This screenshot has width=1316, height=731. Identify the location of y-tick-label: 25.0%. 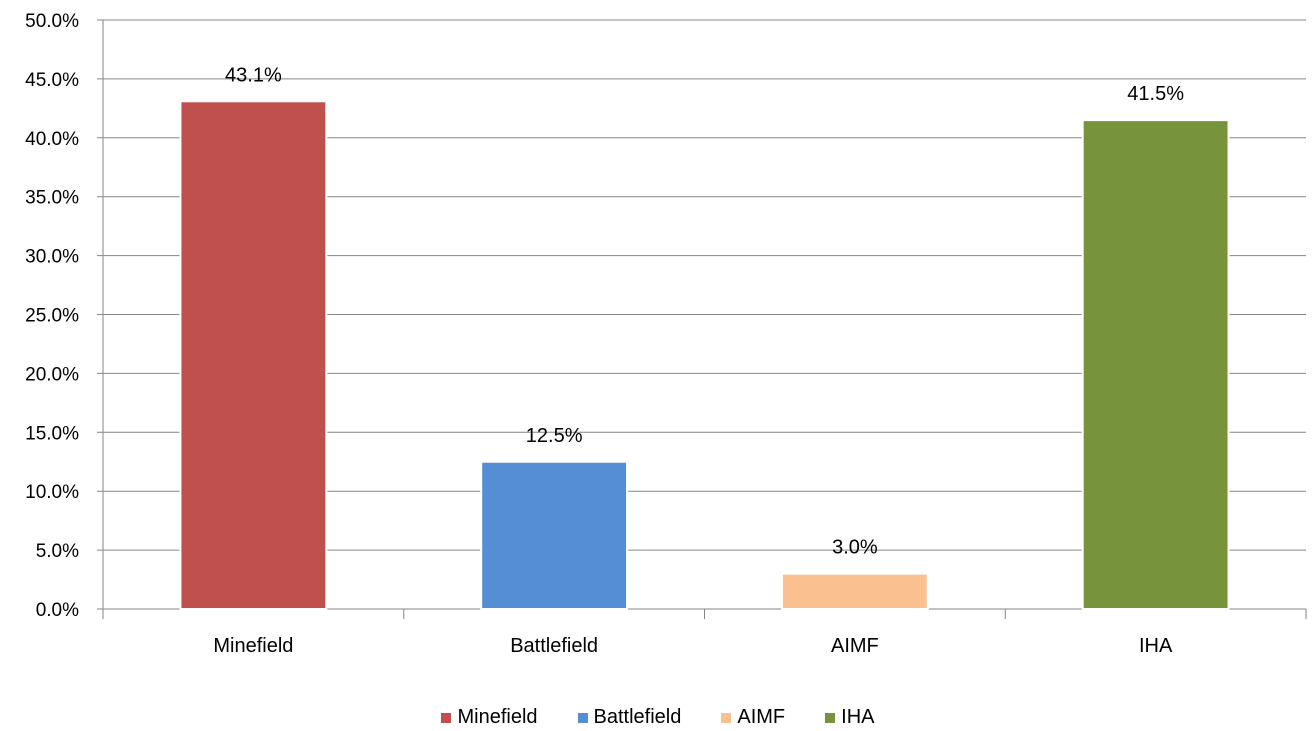
(52, 316).